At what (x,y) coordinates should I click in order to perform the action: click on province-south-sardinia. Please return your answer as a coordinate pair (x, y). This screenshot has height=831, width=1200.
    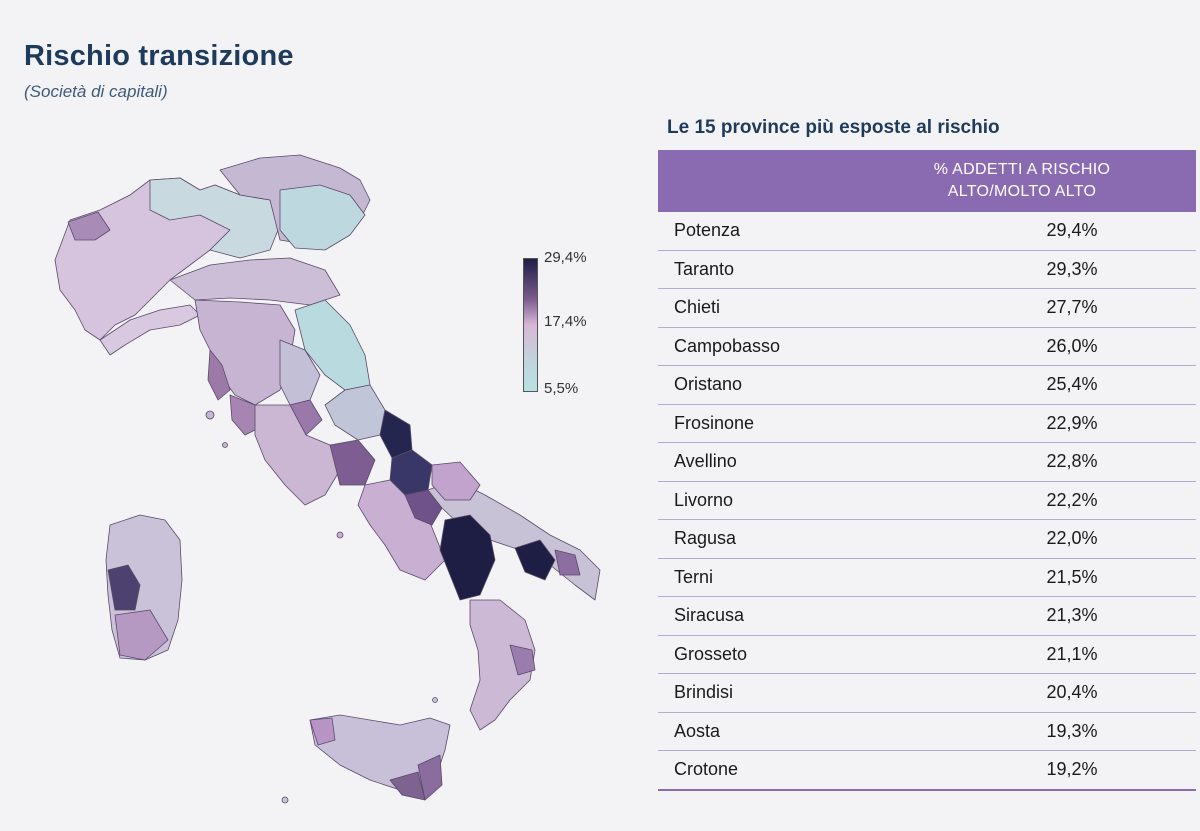
    Looking at the image, I should click on (141, 635).